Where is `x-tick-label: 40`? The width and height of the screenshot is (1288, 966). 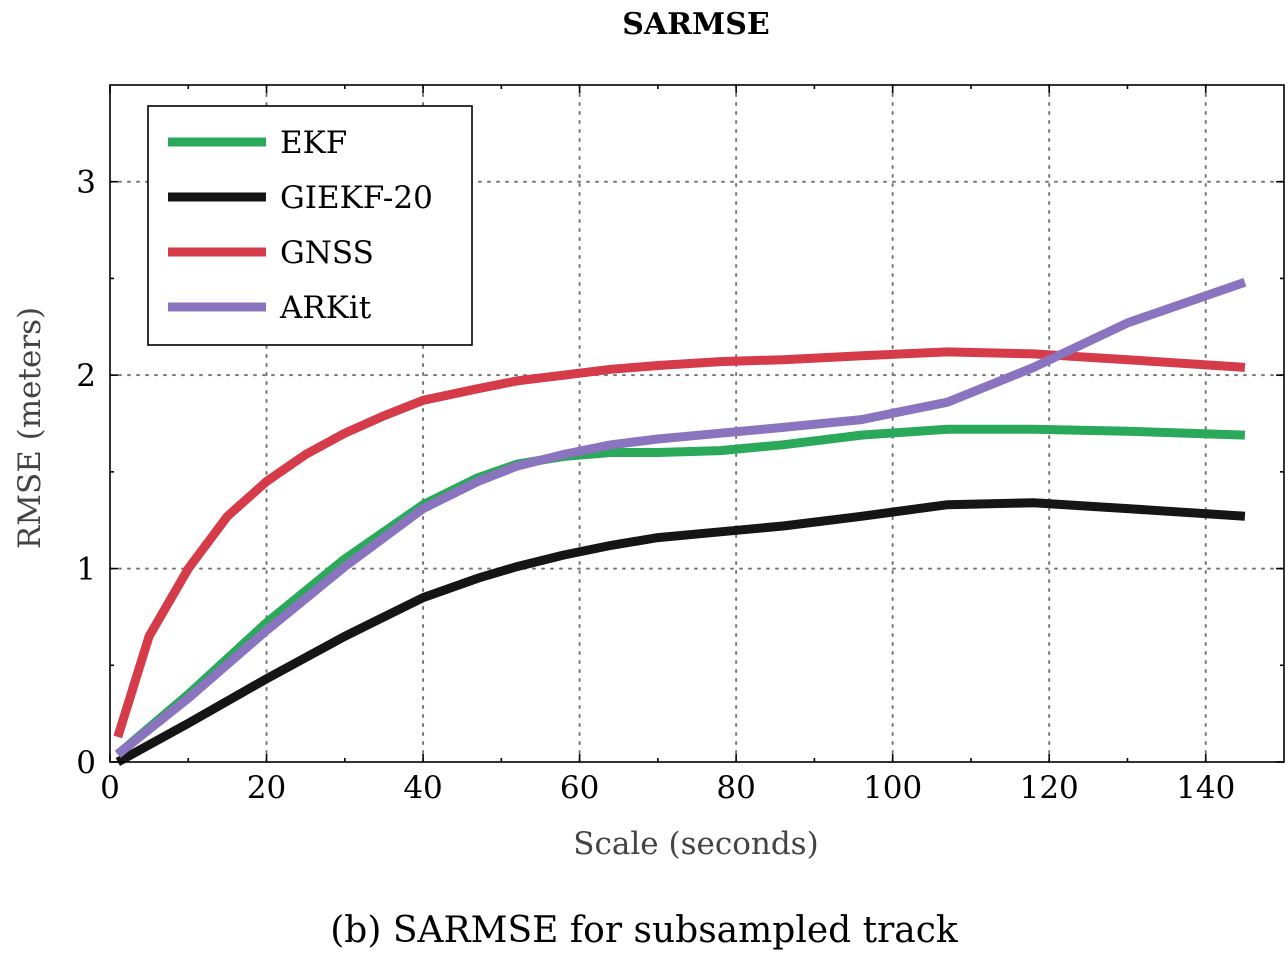 x-tick-label: 40 is located at coordinates (422, 788).